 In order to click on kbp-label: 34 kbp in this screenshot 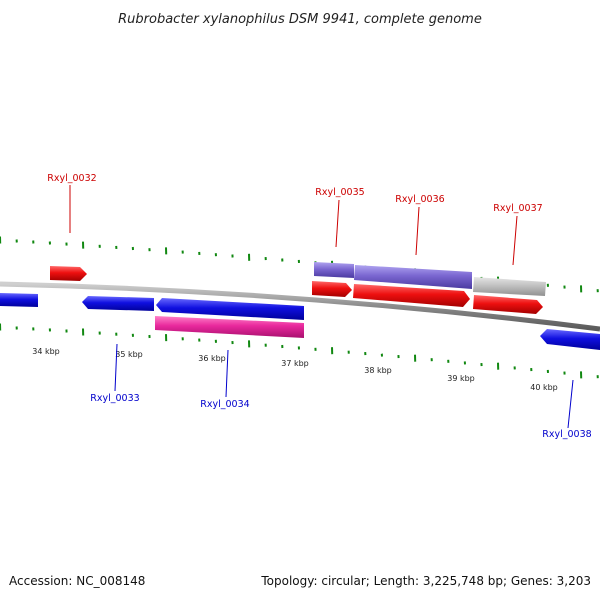, I will do `click(46, 351)`.